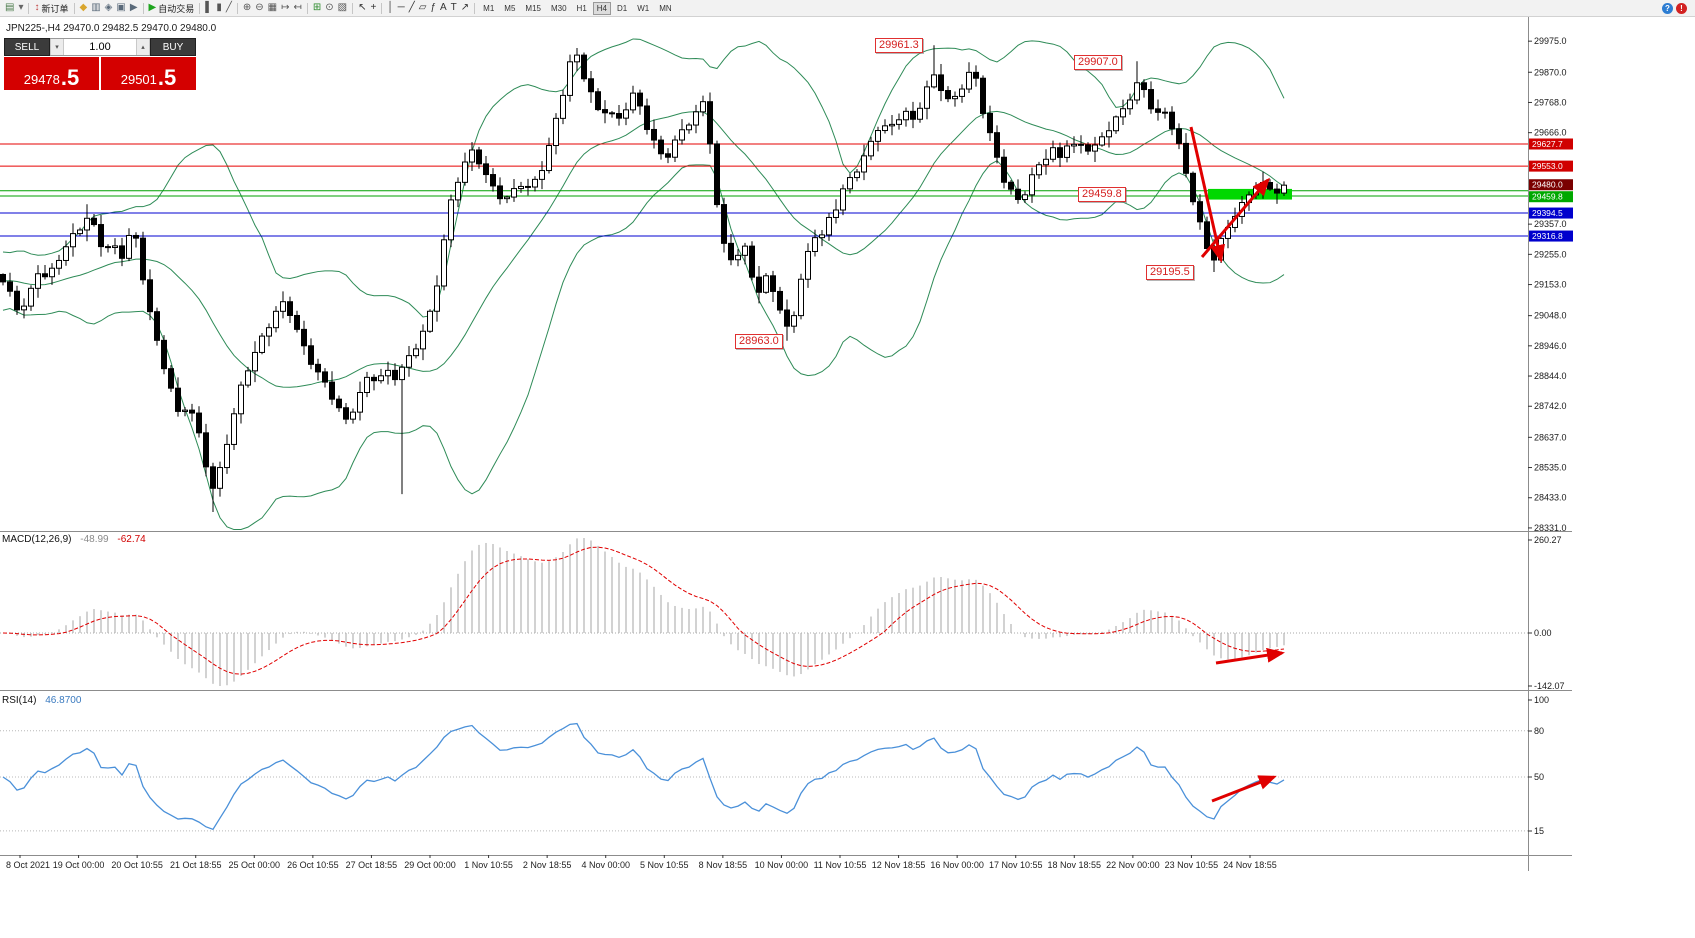  I want to click on templates-icon: ▧, so click(342, 8).